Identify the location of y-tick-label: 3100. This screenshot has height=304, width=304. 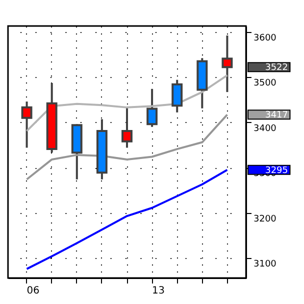
(265, 265).